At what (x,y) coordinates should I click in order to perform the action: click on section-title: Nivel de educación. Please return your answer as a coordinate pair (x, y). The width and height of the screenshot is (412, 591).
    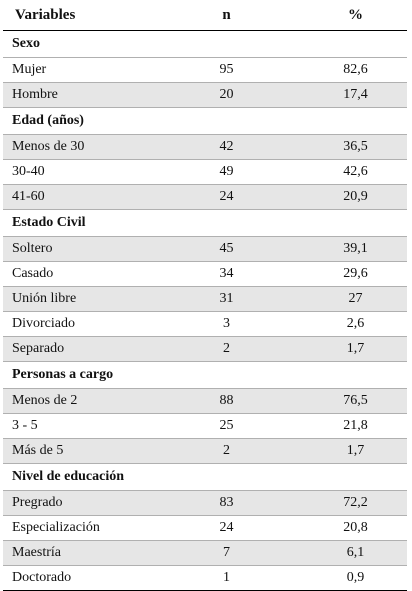
    Looking at the image, I should click on (68, 476).